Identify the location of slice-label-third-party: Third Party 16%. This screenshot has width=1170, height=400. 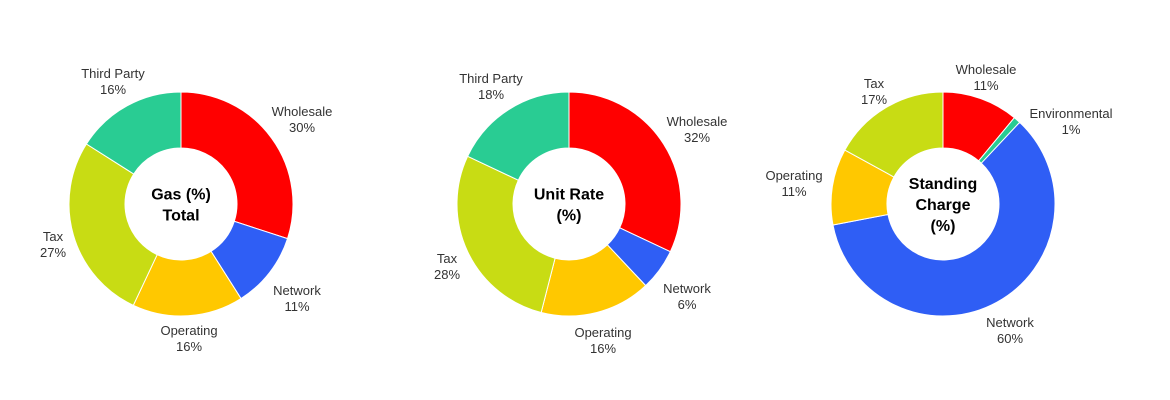
(113, 81).